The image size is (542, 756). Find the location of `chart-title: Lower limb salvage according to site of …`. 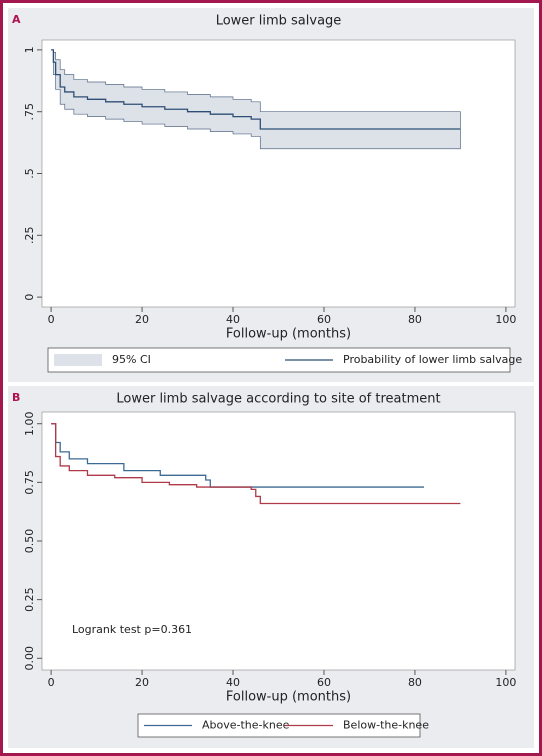

chart-title: Lower limb salvage according to site of … is located at coordinates (278, 399).